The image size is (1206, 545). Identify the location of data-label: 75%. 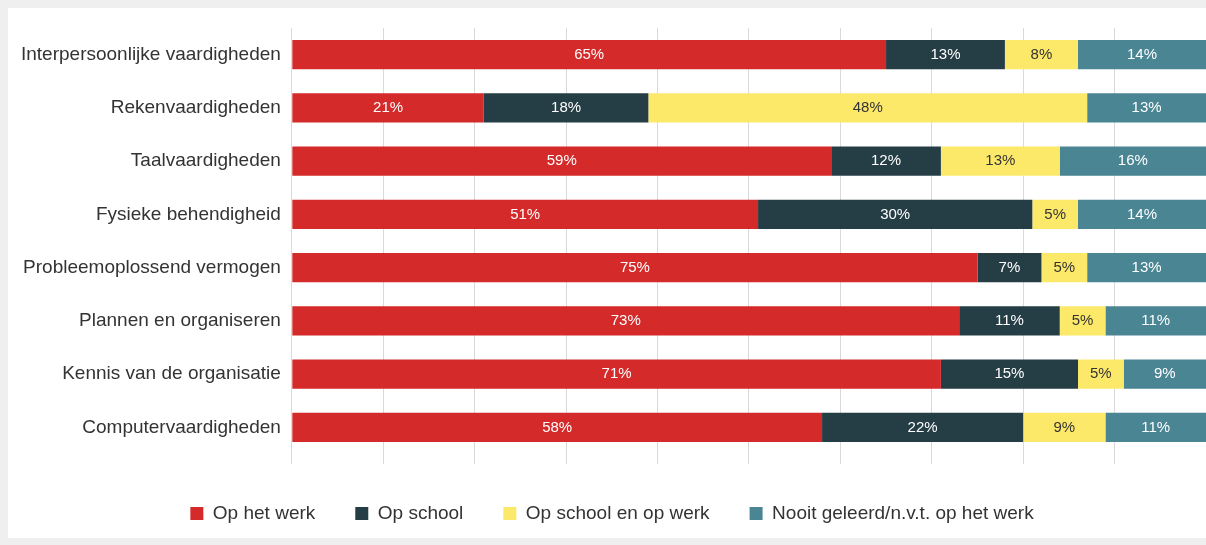
(634, 266).